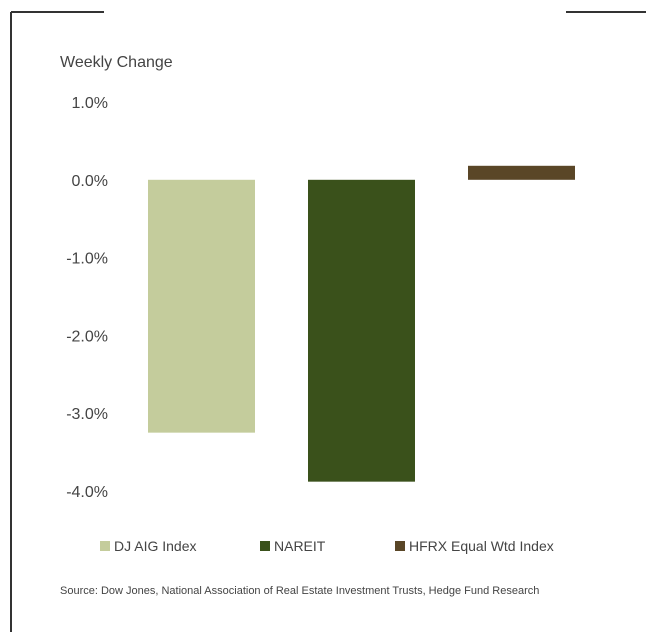 This screenshot has width=646, height=632. What do you see at coordinates (481, 546) in the screenshot?
I see `legend-label-hfrx: HFRX Equal Wtd Index` at bounding box center [481, 546].